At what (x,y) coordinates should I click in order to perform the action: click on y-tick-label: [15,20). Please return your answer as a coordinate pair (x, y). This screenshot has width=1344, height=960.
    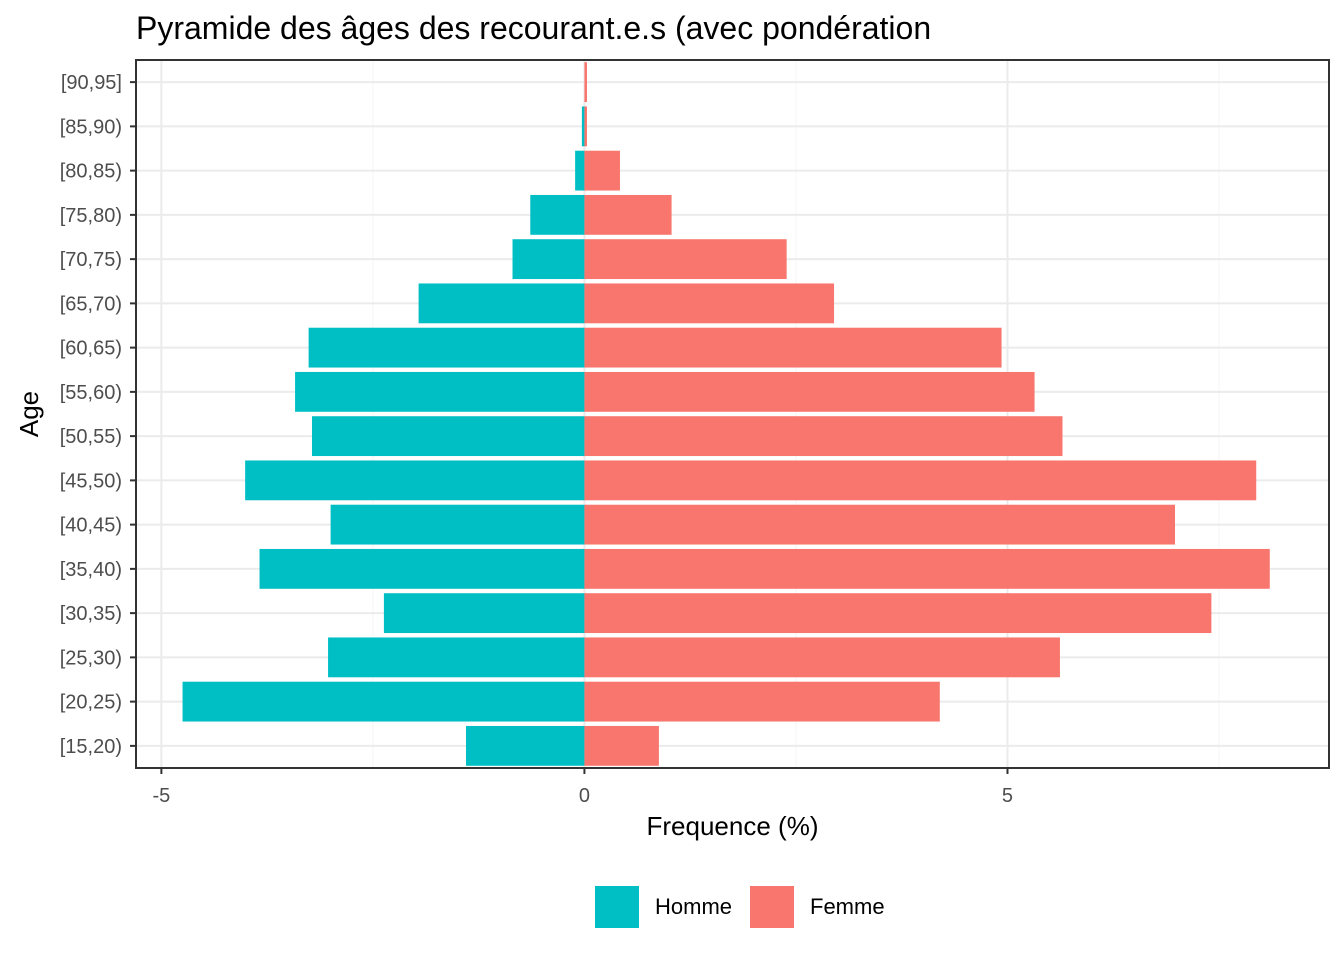
    Looking at the image, I should click on (91, 747).